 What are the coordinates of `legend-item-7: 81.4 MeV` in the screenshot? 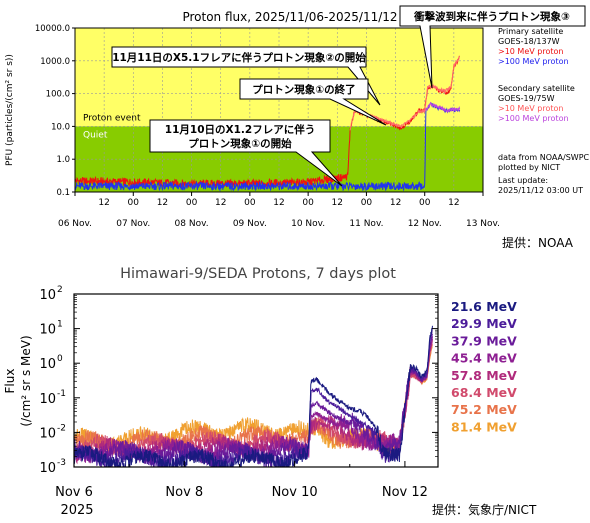 It's located at (484, 426).